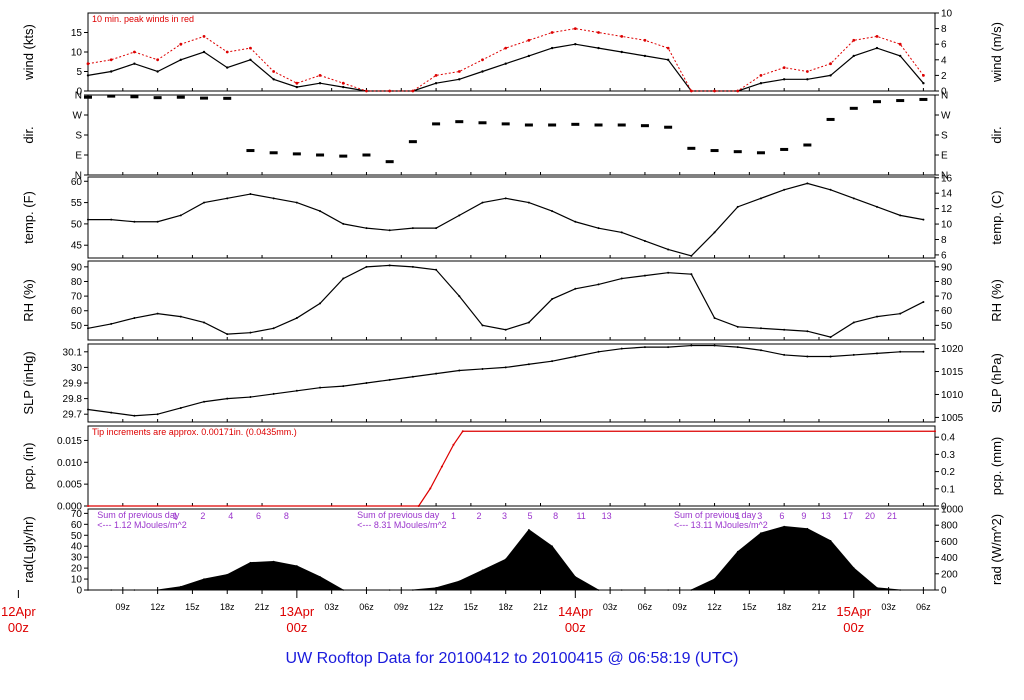 This screenshot has width=1024, height=700. Describe the element at coordinates (819, 607) in the screenshot. I see `x-hour-label: 21z` at that location.